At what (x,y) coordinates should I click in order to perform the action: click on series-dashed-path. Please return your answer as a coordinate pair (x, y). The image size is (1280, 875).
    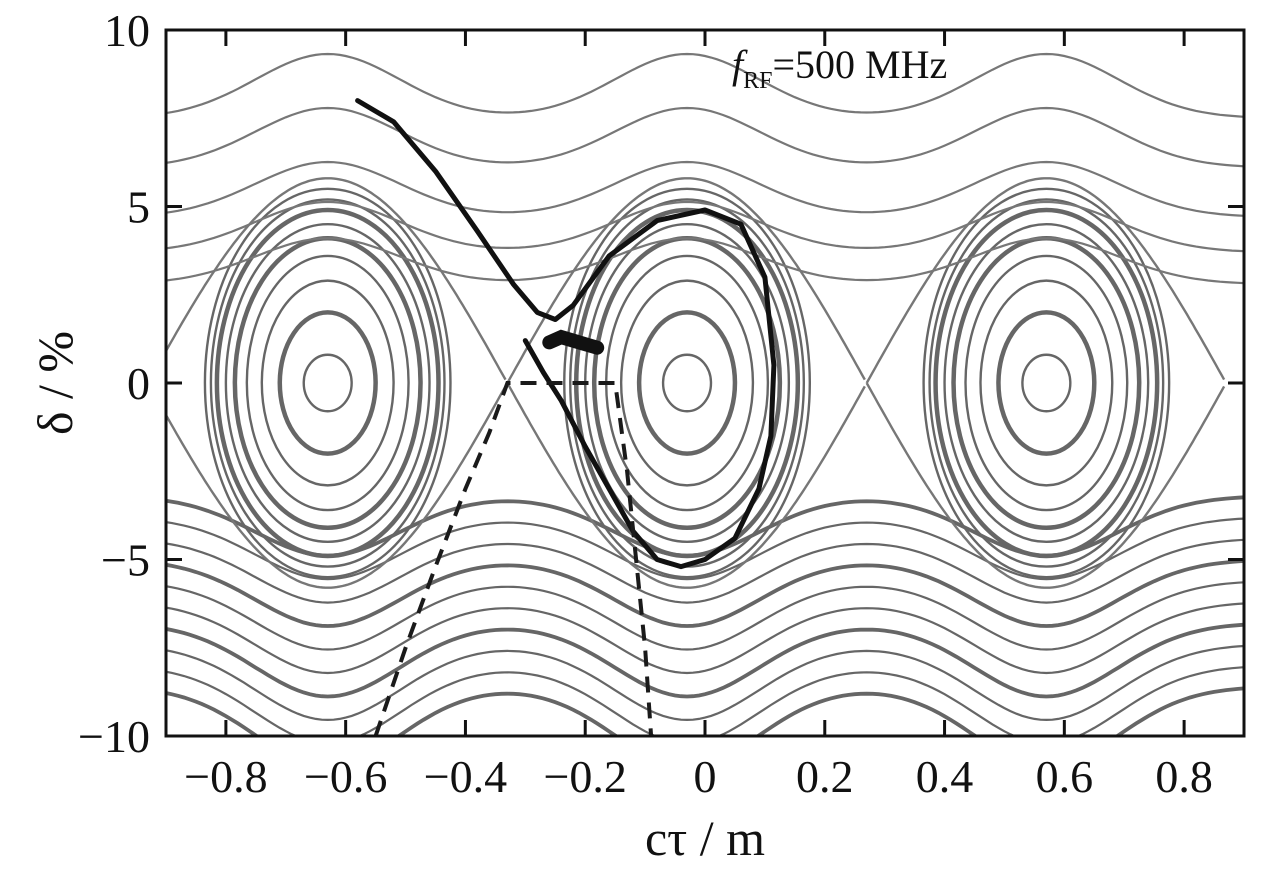
    Looking at the image, I should click on (513, 558).